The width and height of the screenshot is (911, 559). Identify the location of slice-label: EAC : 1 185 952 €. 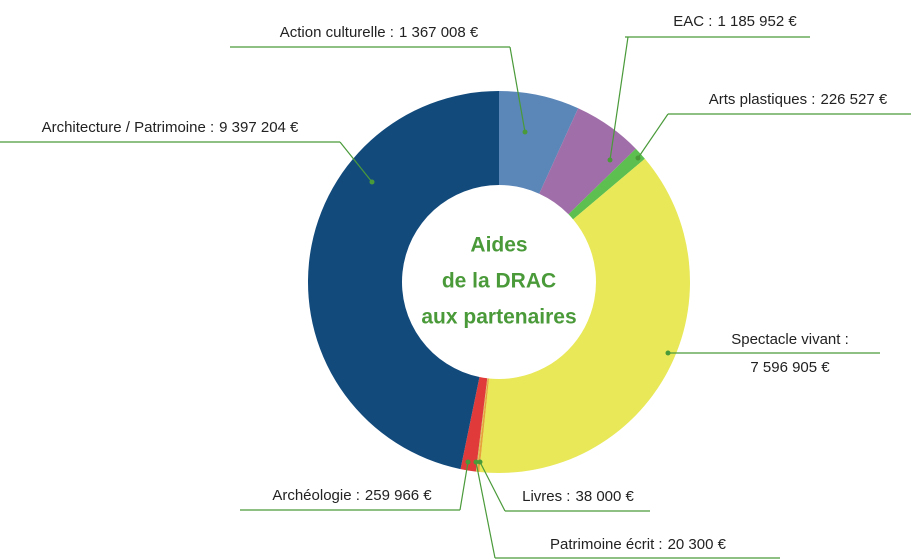
(735, 21).